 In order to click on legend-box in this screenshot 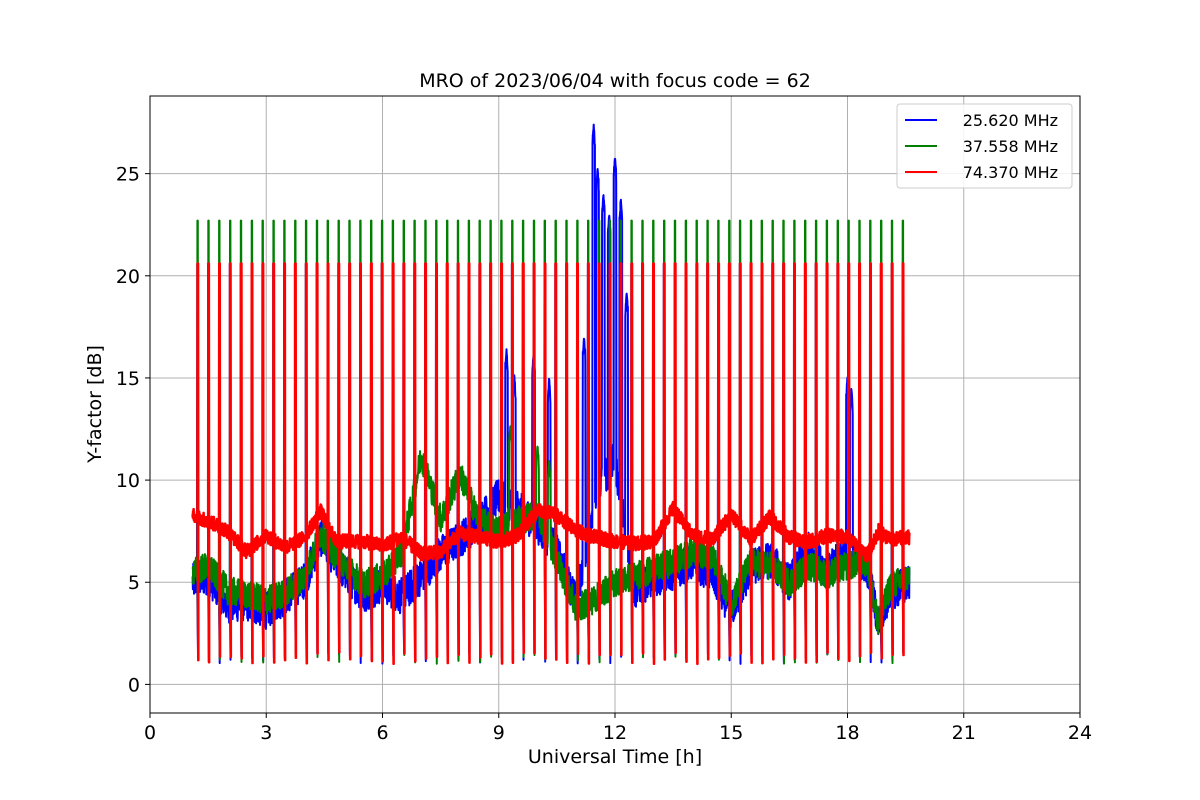, I will do `click(984, 146)`.